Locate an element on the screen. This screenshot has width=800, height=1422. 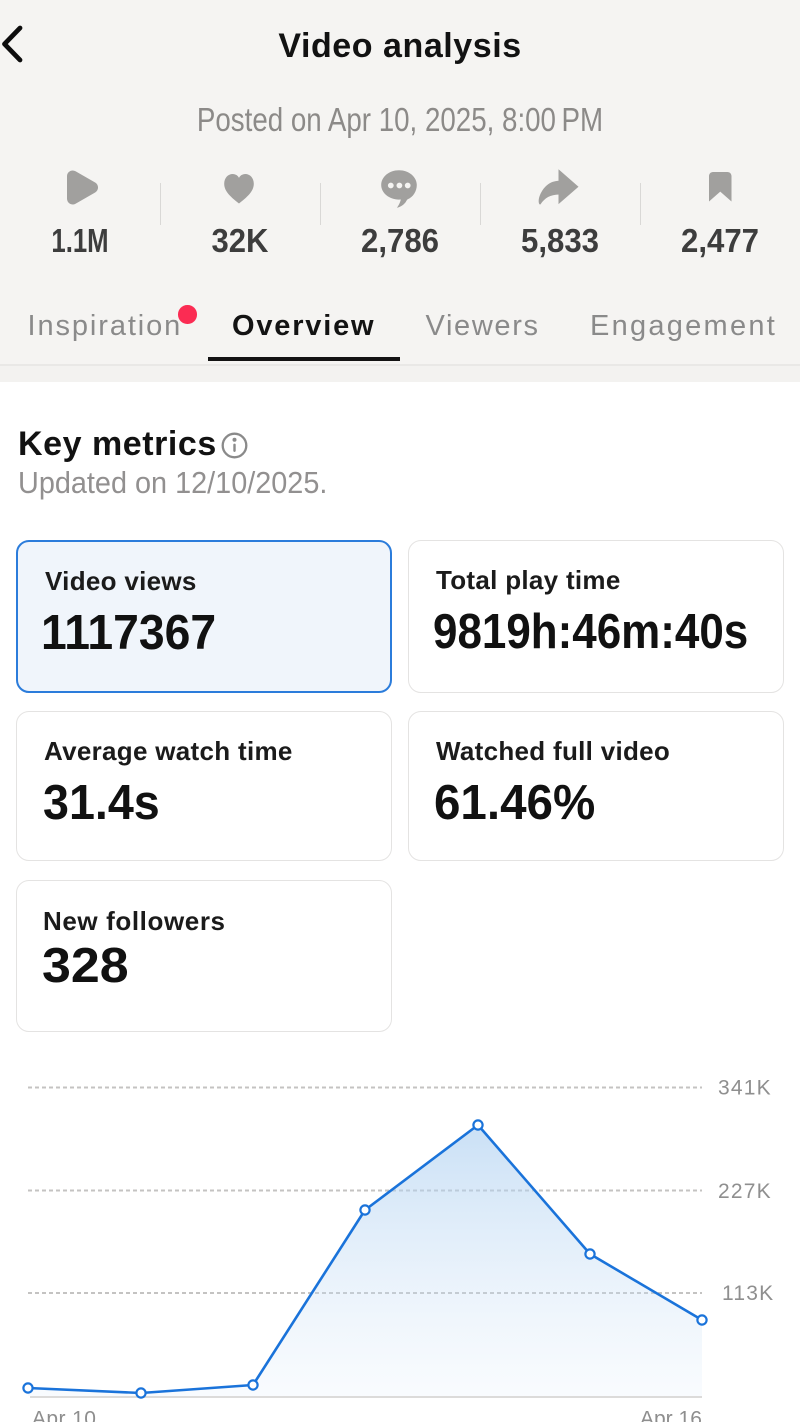
svg-text: 227K is located at coordinates (745, 1191).